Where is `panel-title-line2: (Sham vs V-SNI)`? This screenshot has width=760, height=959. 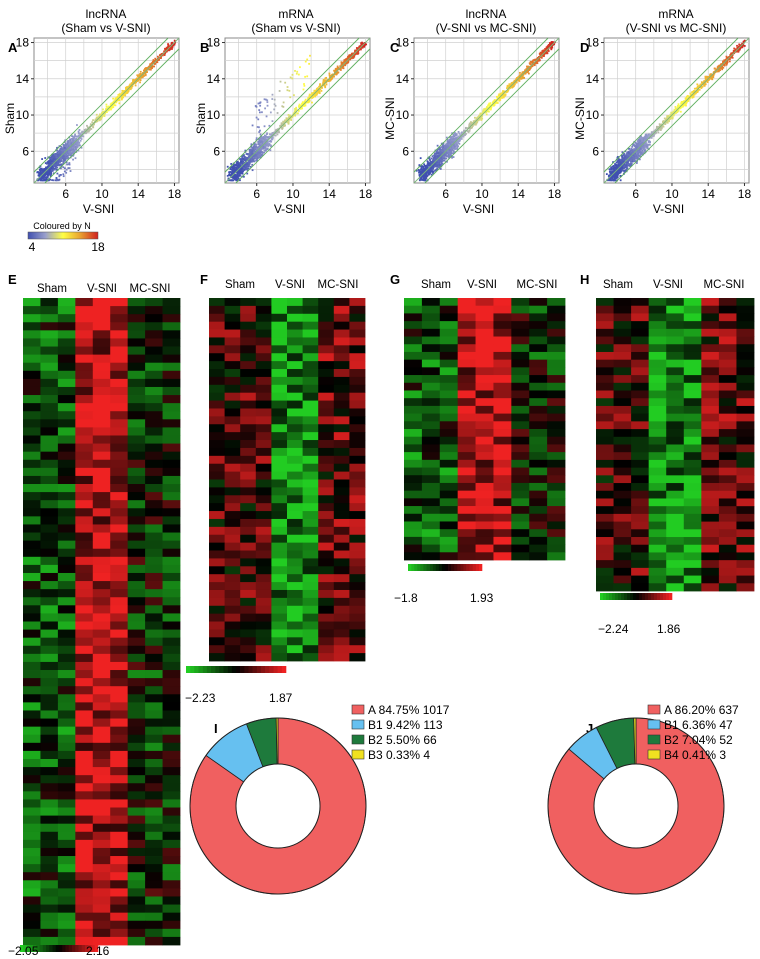 panel-title-line2: (Sham vs V-SNI) is located at coordinates (295, 28).